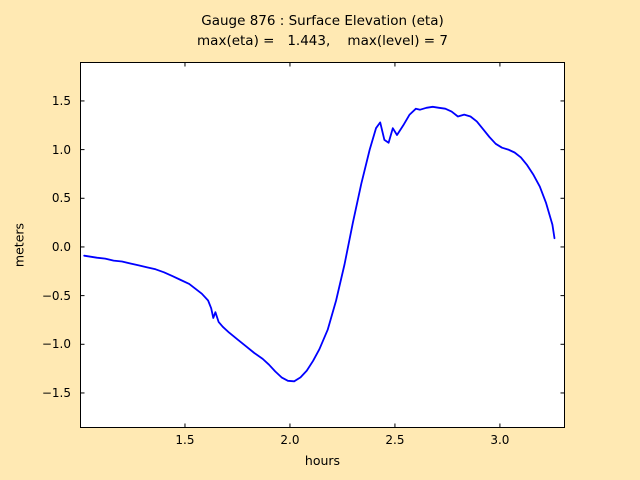 This screenshot has height=480, width=640. I want to click on chart-subtitle: max(eta) = 1.443, max(level) = 7, so click(322, 41).